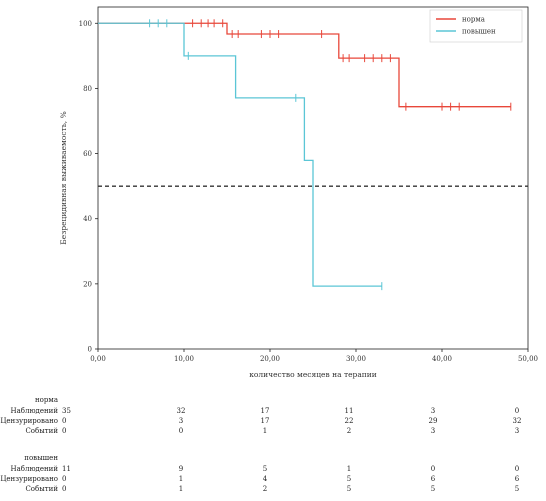 Image resolution: width=546 pixels, height=501 pixels. What do you see at coordinates (433, 421) in the screenshot?
I see `risk-cell: 29` at bounding box center [433, 421].